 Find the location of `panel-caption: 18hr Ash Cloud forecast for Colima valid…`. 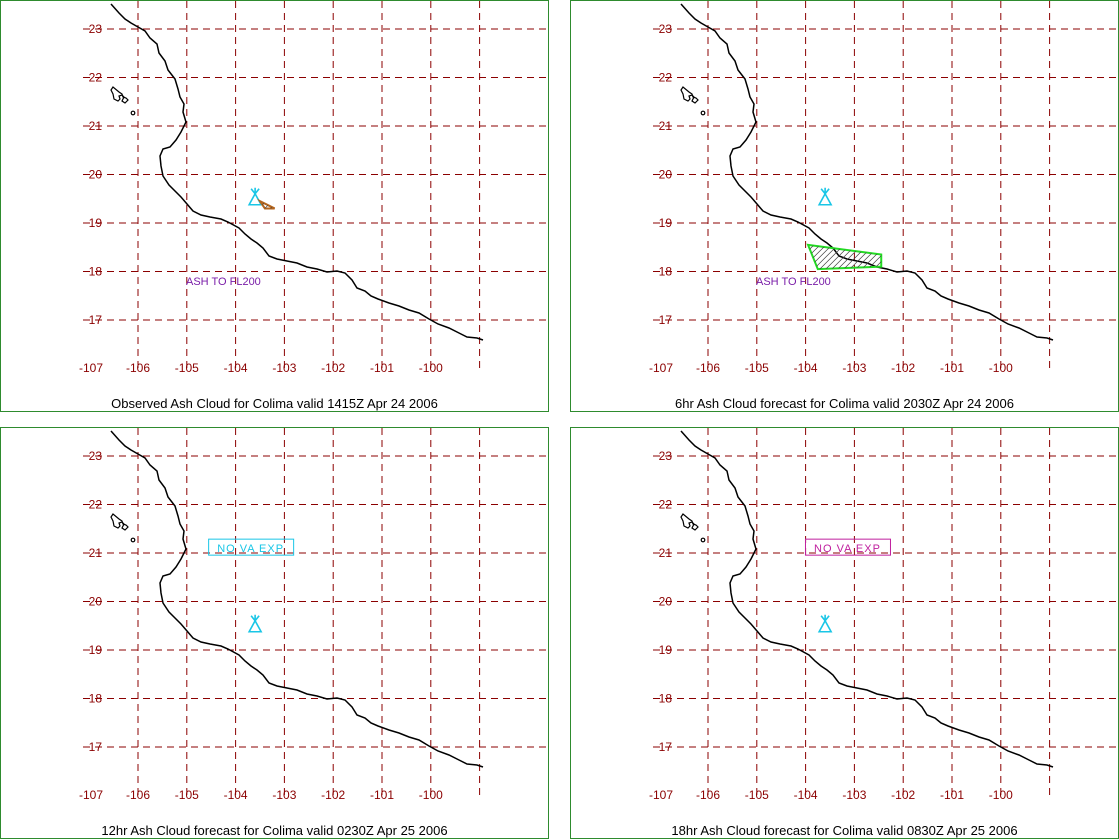

panel-caption: 18hr Ash Cloud forecast for Colima valid… is located at coordinates (844, 830).